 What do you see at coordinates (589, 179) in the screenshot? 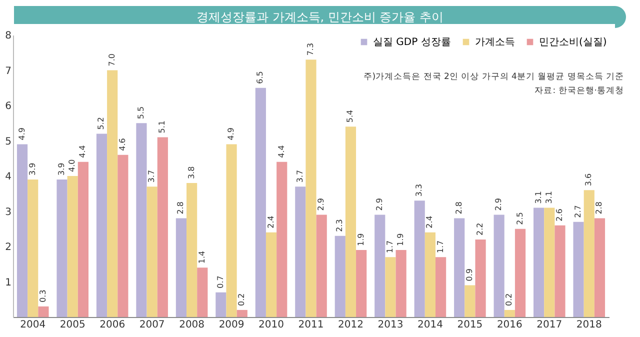
I see `data-label: 3.6` at bounding box center [589, 179].